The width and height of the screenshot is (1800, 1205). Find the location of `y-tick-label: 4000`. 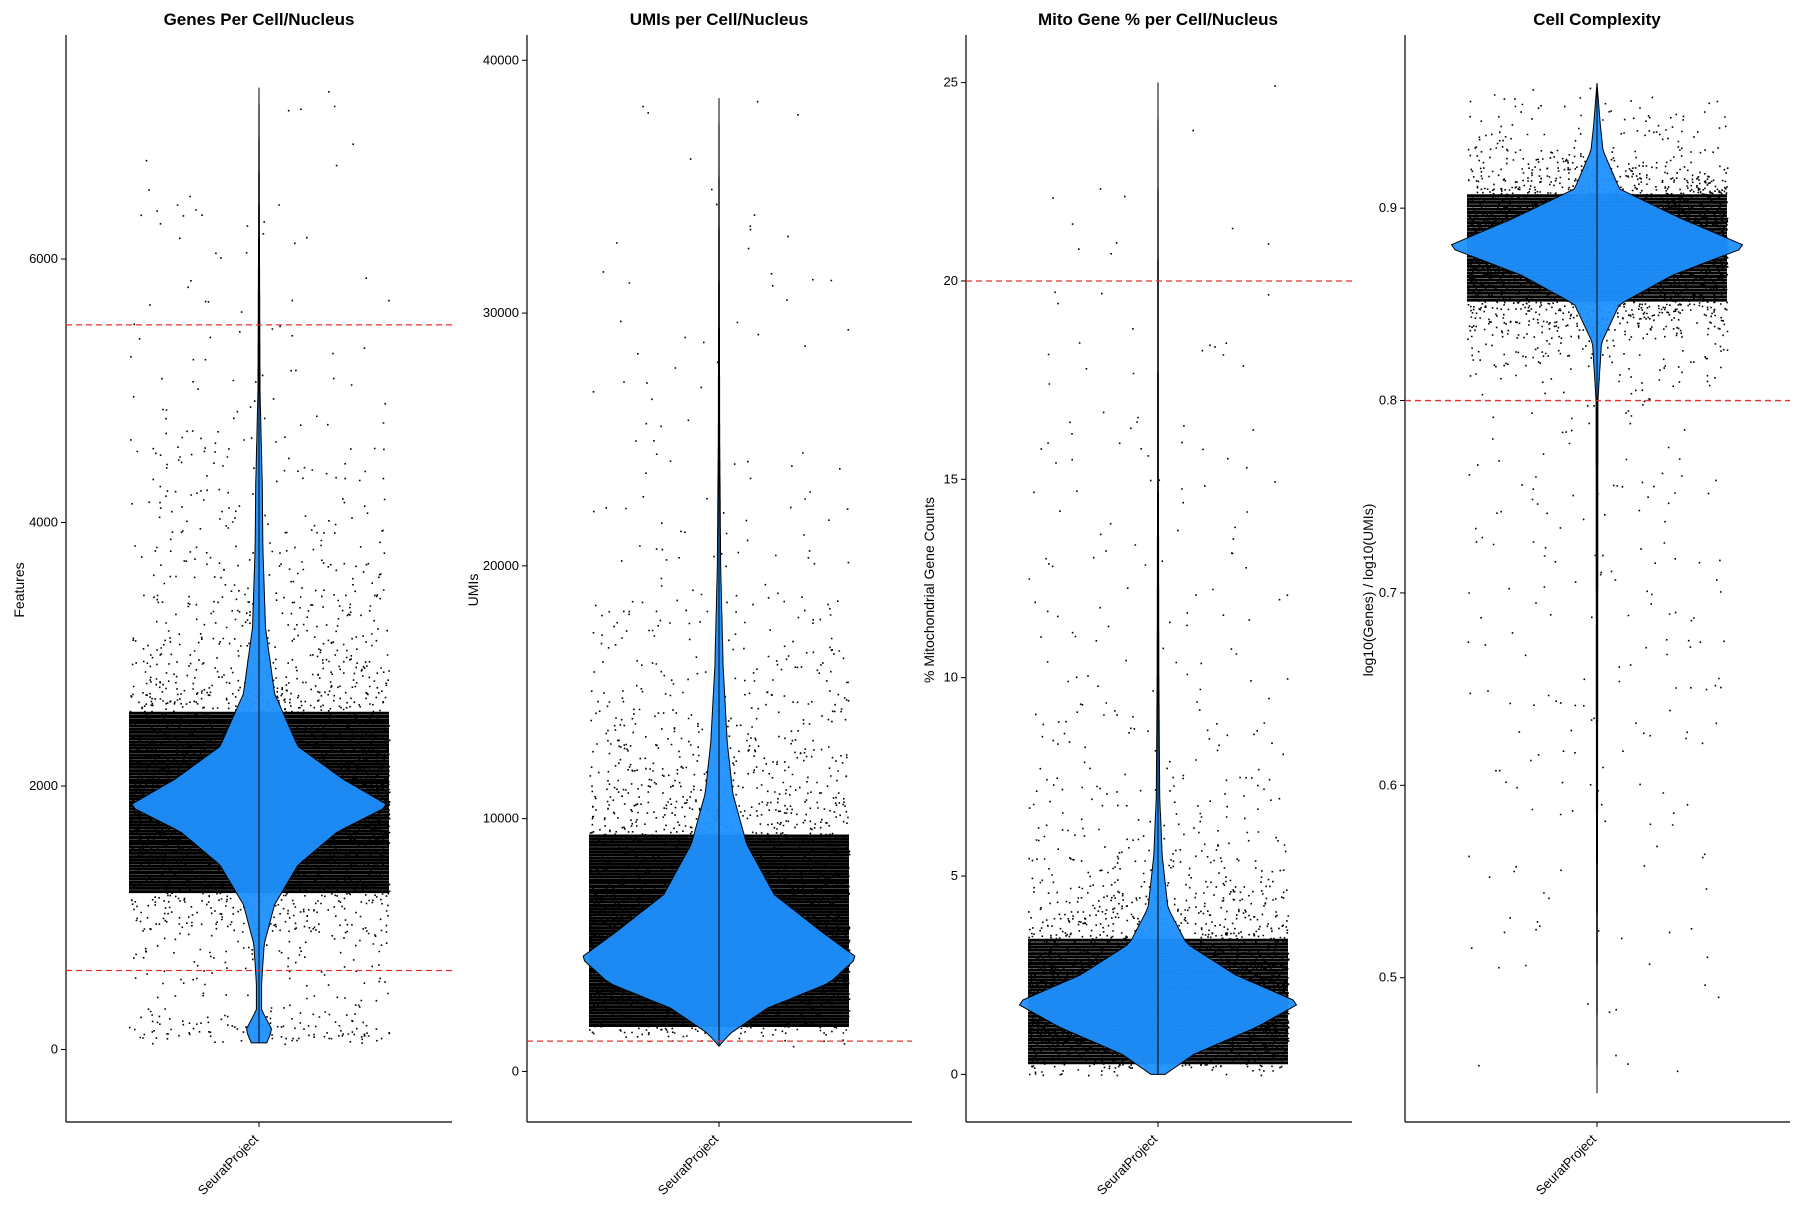

y-tick-label: 4000 is located at coordinates (43, 522).